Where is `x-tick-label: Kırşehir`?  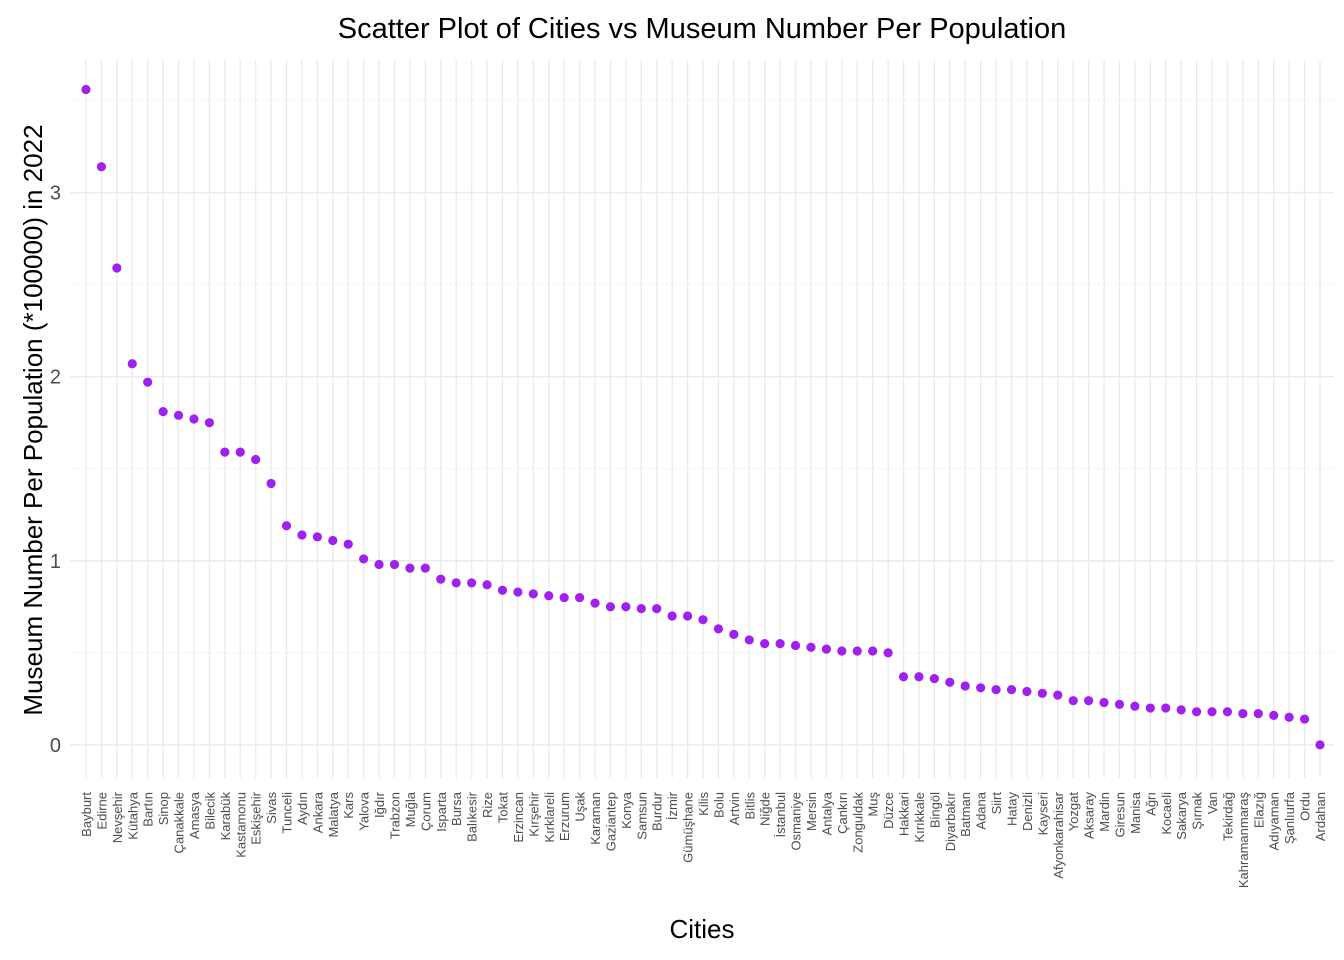 x-tick-label: Kırşehir is located at coordinates (533, 813).